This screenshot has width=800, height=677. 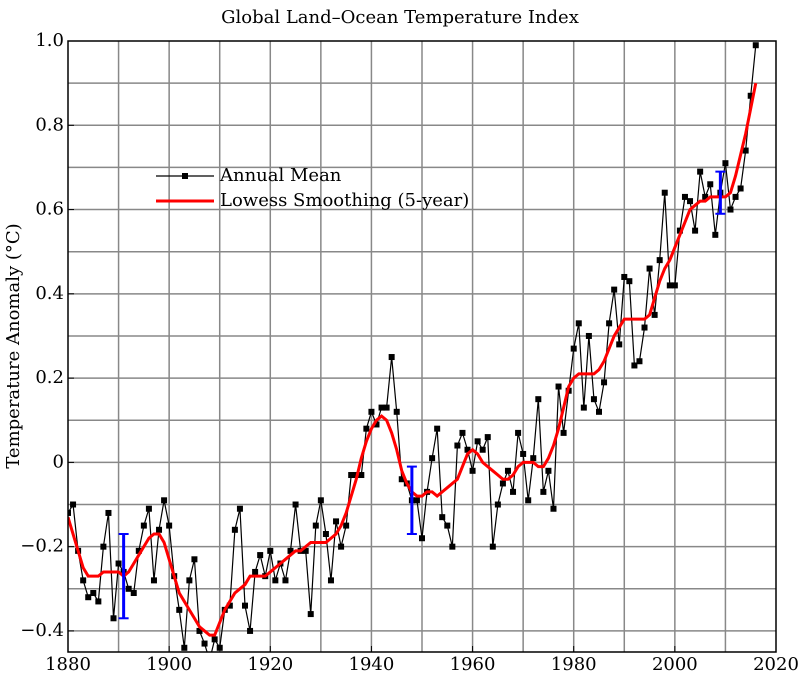 I want to click on y-tick-label: 0.8, so click(x=49, y=124).